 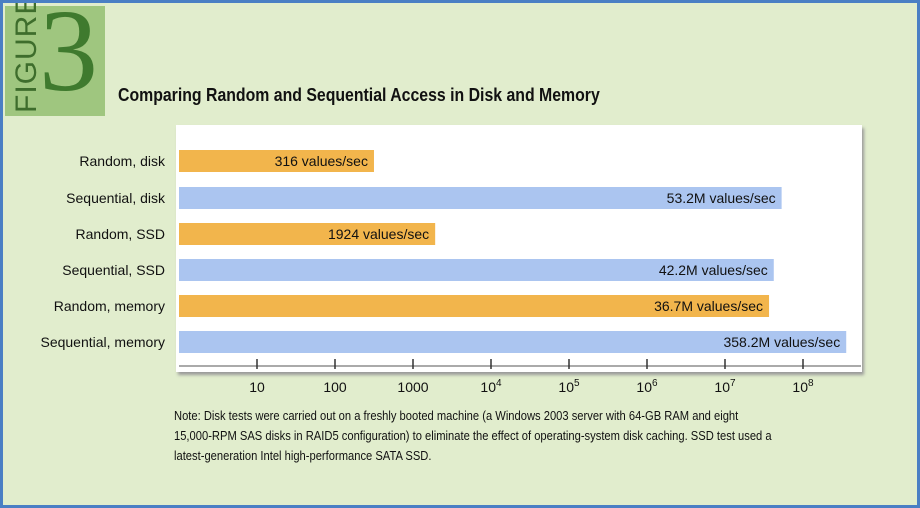 What do you see at coordinates (116, 198) in the screenshot?
I see `category-label: Sequential, disk` at bounding box center [116, 198].